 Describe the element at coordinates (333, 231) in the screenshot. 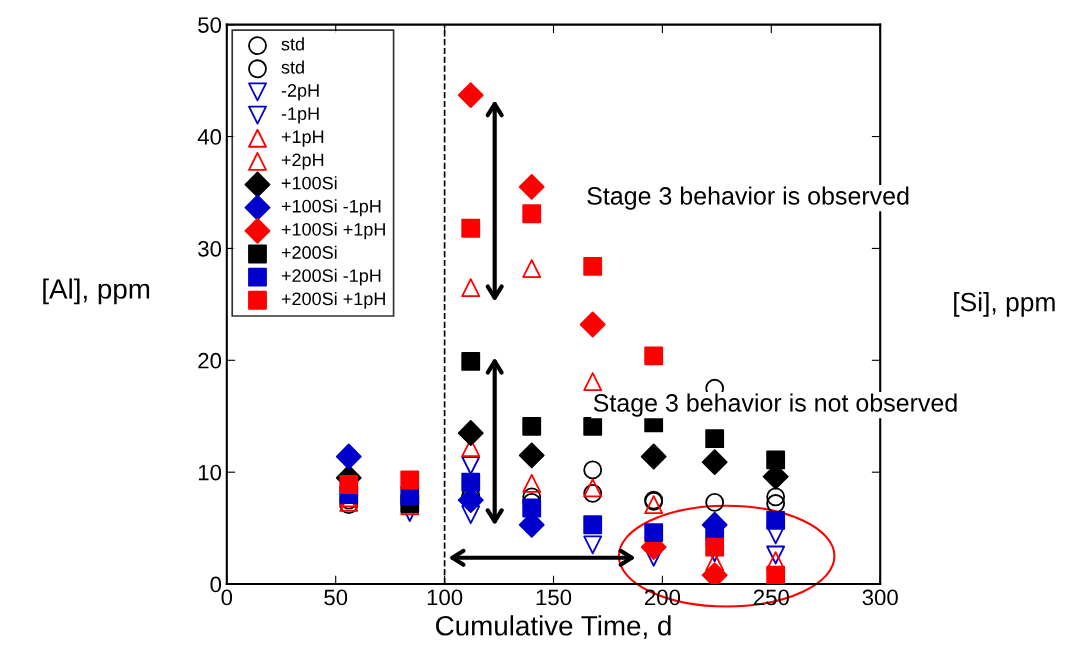

I see `legend-label: +100Si +1pH` at that location.